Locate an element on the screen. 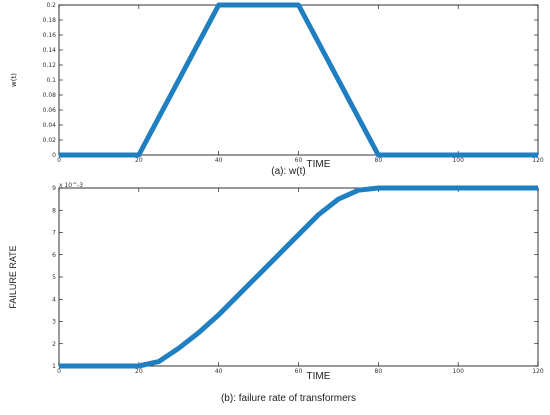 Image resolution: width=550 pixels, height=415 pixels. y-tick-label: 0.06 is located at coordinates (50, 110).